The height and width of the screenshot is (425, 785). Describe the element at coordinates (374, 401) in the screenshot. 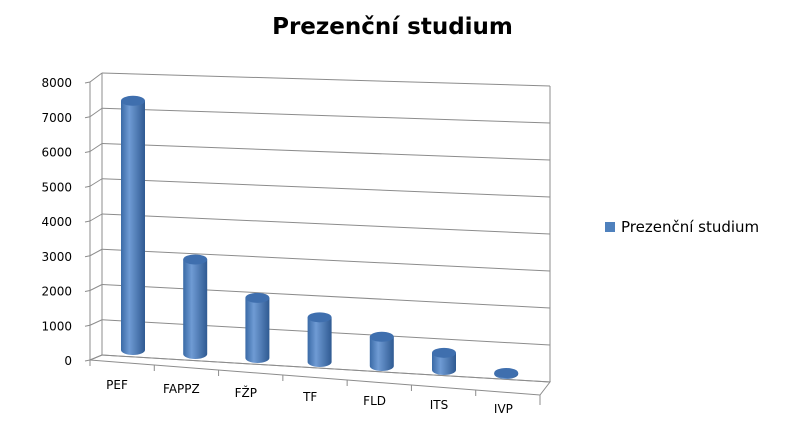

I see `x-tick-label: FLD` at that location.